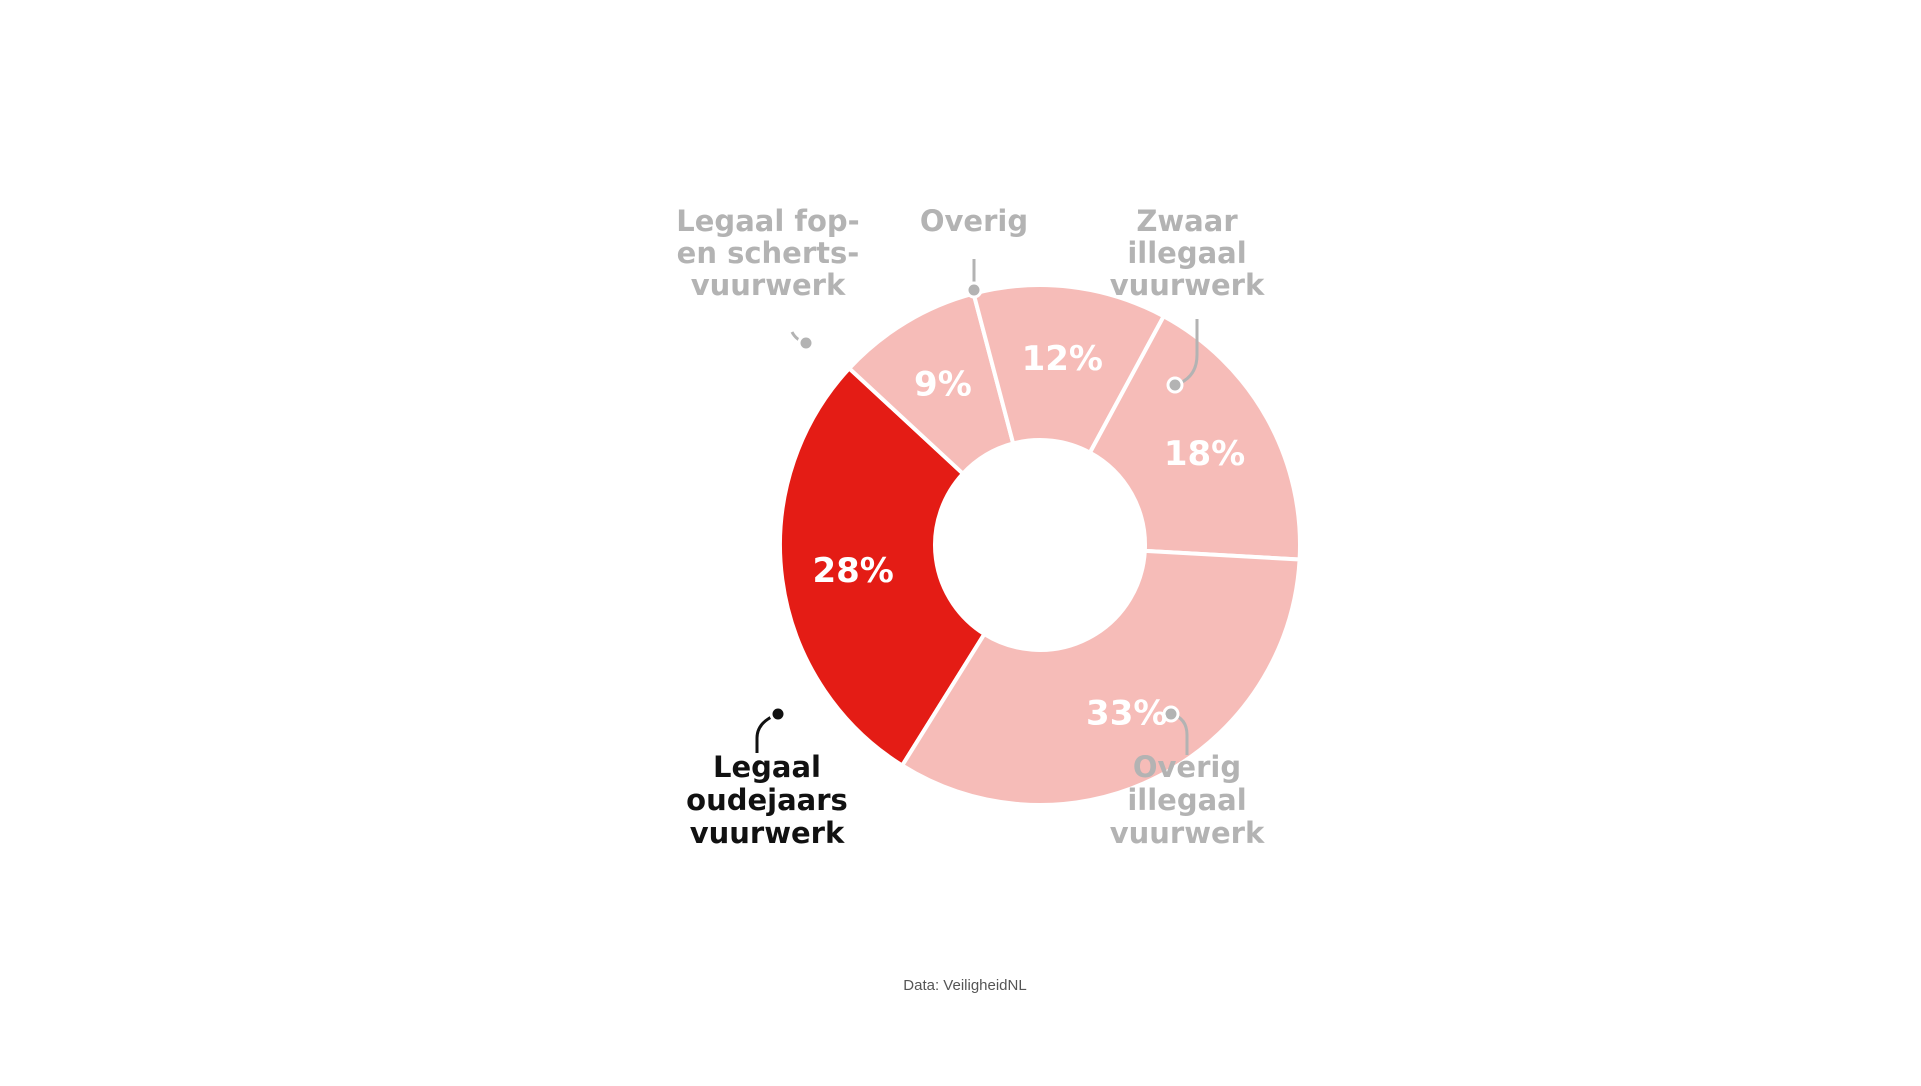  What do you see at coordinates (1171, 714) in the screenshot?
I see `connector-overig-illegaal-vuurwerk-dot` at bounding box center [1171, 714].